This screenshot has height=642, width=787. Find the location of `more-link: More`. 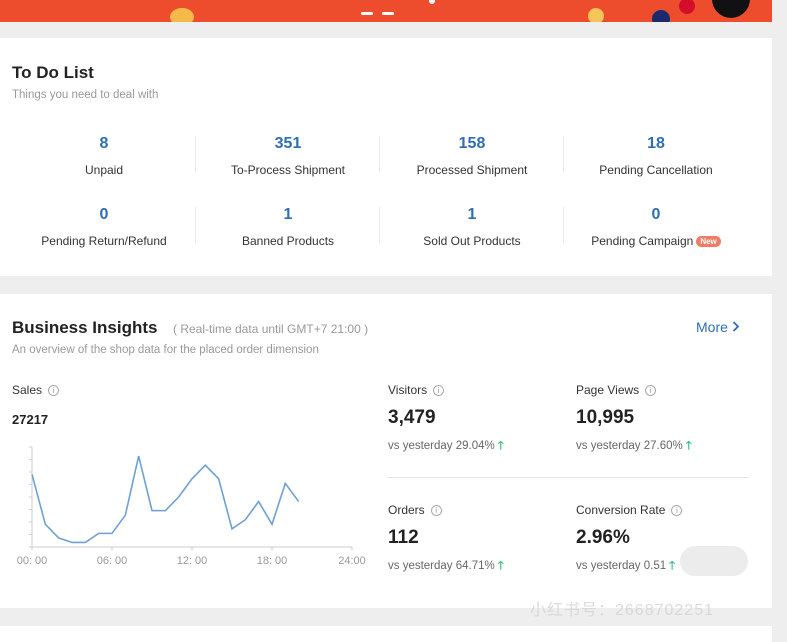

more-link: More is located at coordinates (718, 327).